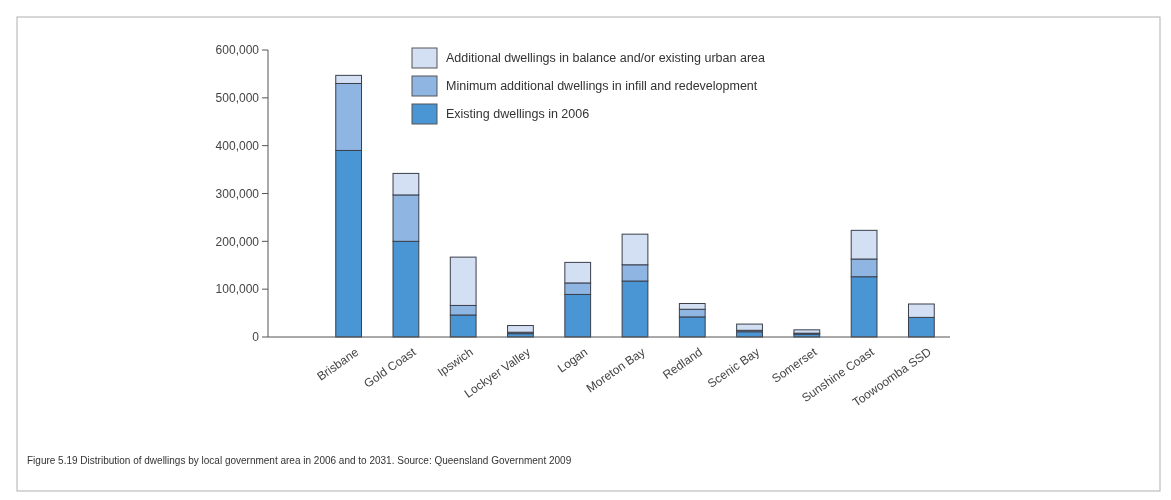 Image resolution: width=1171 pixels, height=500 pixels. I want to click on legend-label: Minimum additional dwellings in infill and redevelopment, so click(602, 86).